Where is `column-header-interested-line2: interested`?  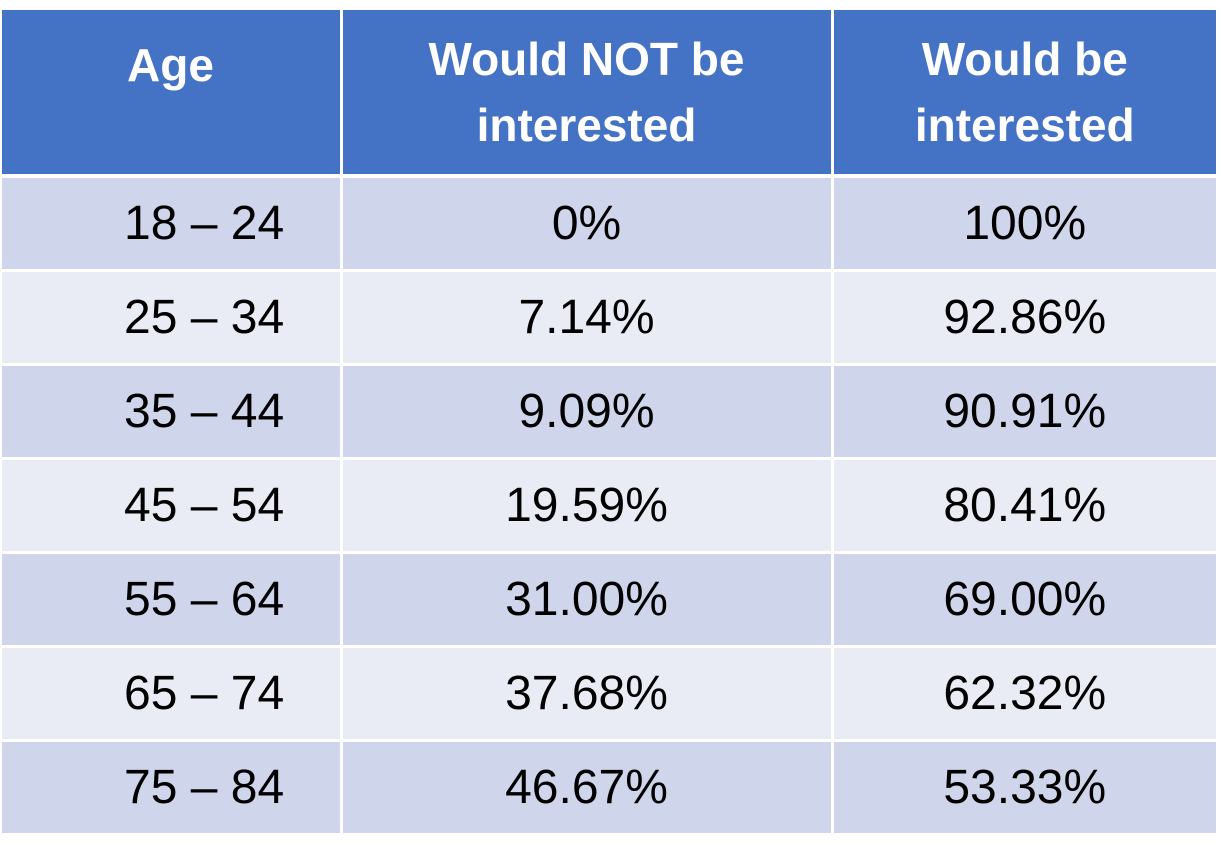 column-header-interested-line2: interested is located at coordinates (1024, 125).